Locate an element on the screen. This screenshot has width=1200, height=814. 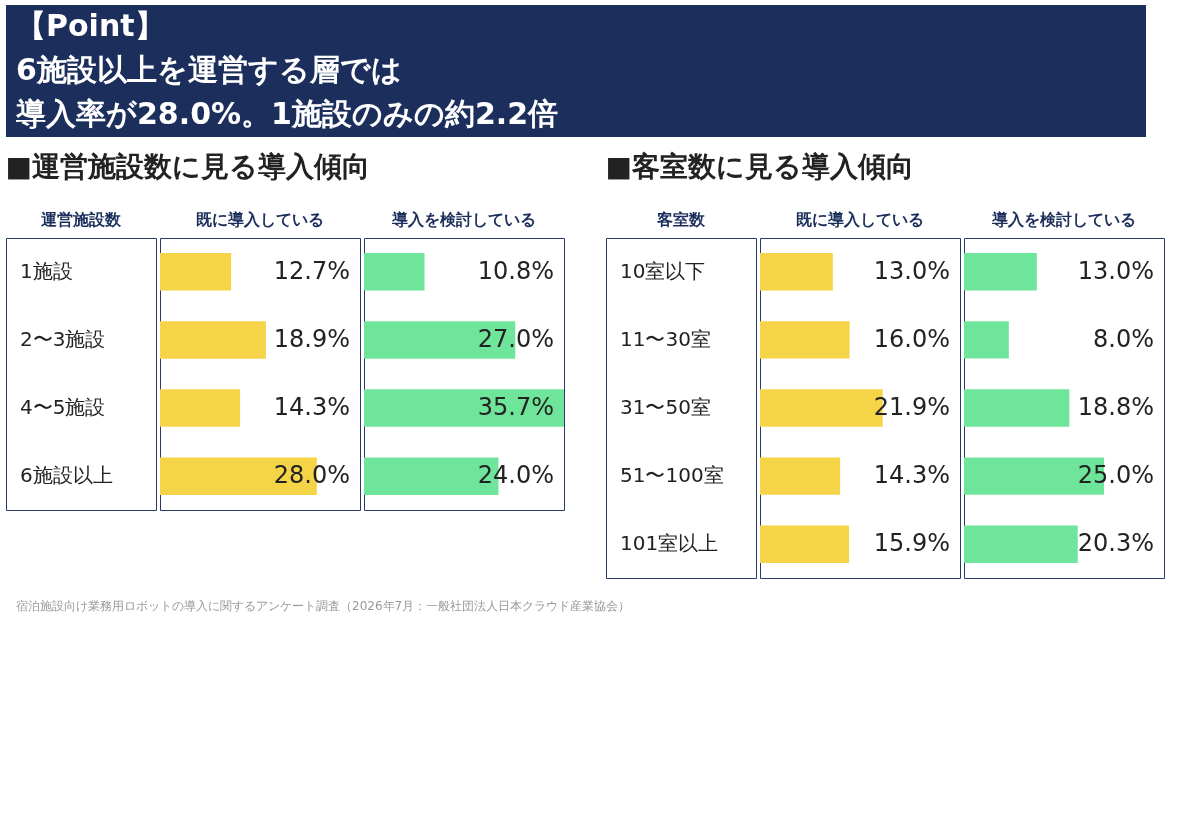
data-label: 20.3% is located at coordinates (1115, 543).